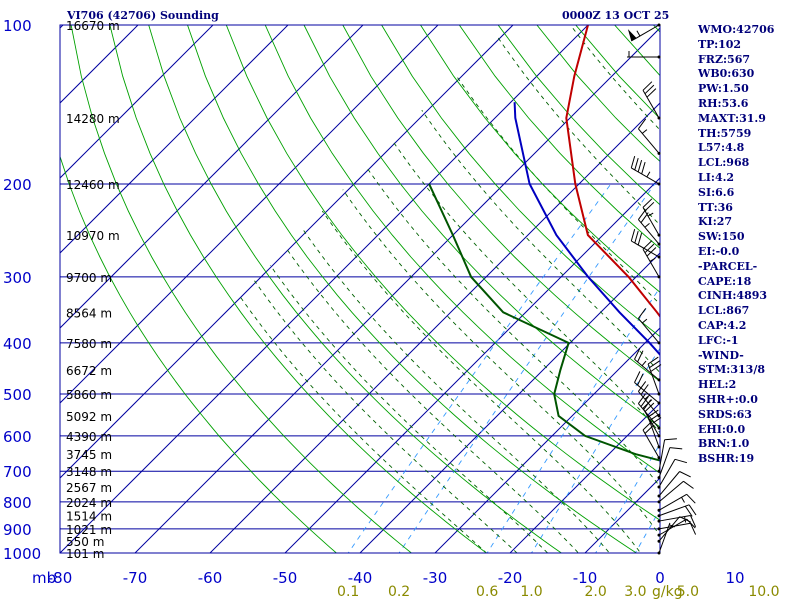 Image resolution: width=800 pixels, height=600 pixels. I want to click on mixing-ratio-unit: g/kg, so click(667, 592).